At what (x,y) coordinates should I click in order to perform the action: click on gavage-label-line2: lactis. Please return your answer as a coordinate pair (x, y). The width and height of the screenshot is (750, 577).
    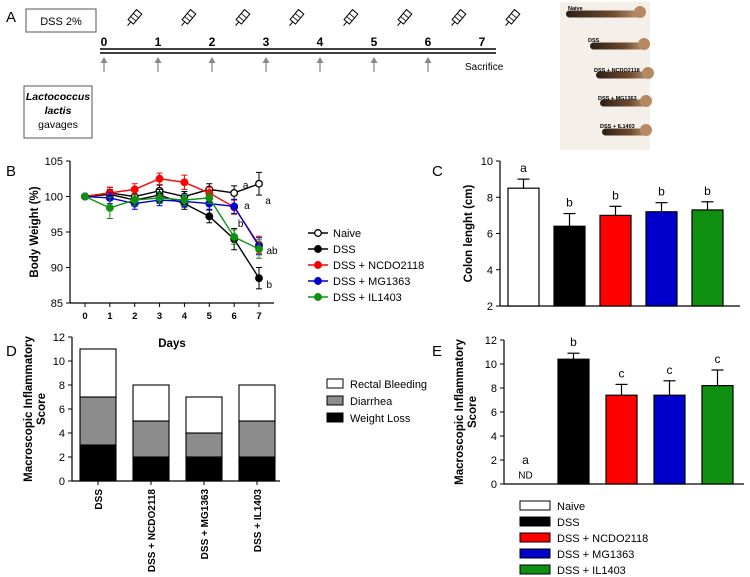
    Looking at the image, I should click on (58, 111).